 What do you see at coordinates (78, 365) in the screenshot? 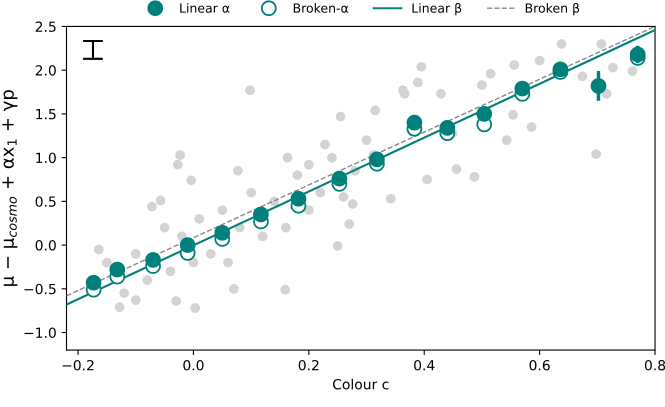
I see `x-tick-label: −0.2` at bounding box center [78, 365].